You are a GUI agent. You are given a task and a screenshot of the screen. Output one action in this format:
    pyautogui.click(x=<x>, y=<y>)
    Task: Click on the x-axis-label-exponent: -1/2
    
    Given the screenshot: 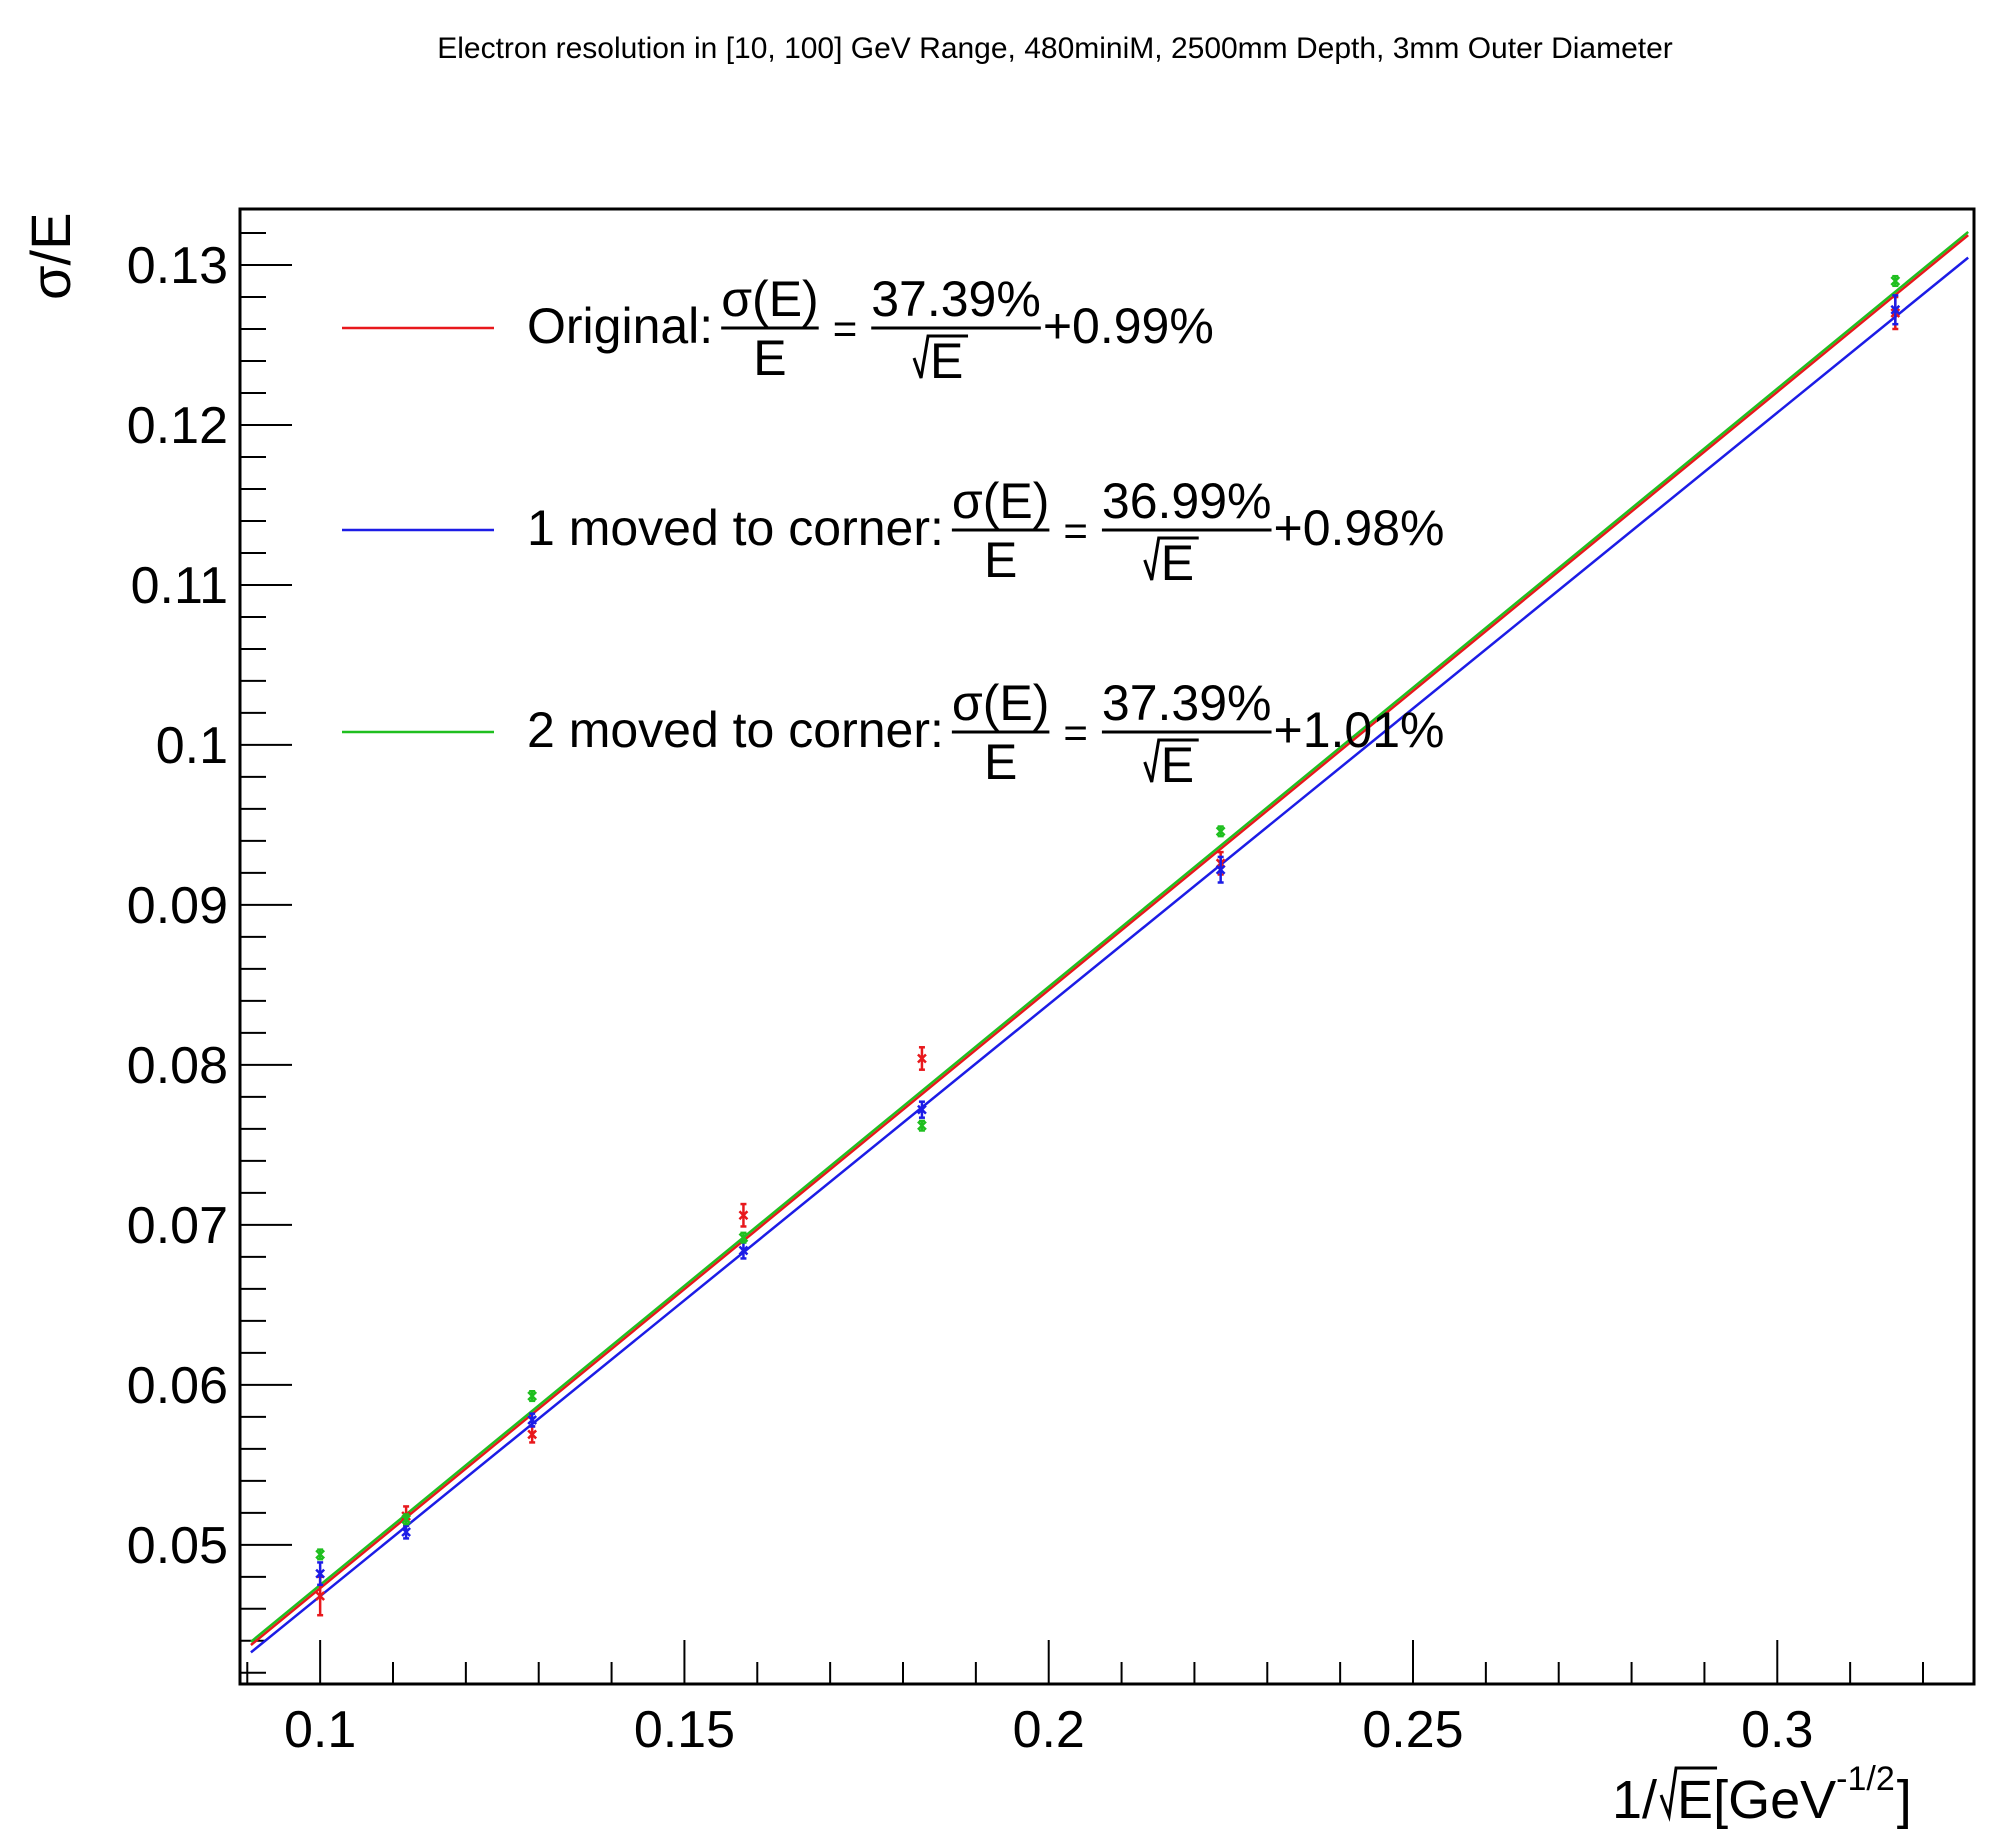 What is the action you would take?
    pyautogui.click(x=1865, y=1779)
    